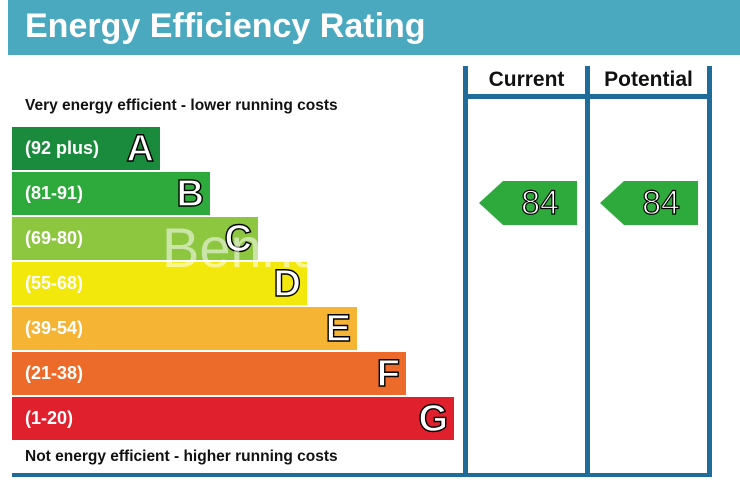  What do you see at coordinates (54, 238) in the screenshot?
I see `band-range-label: (69-80)` at bounding box center [54, 238].